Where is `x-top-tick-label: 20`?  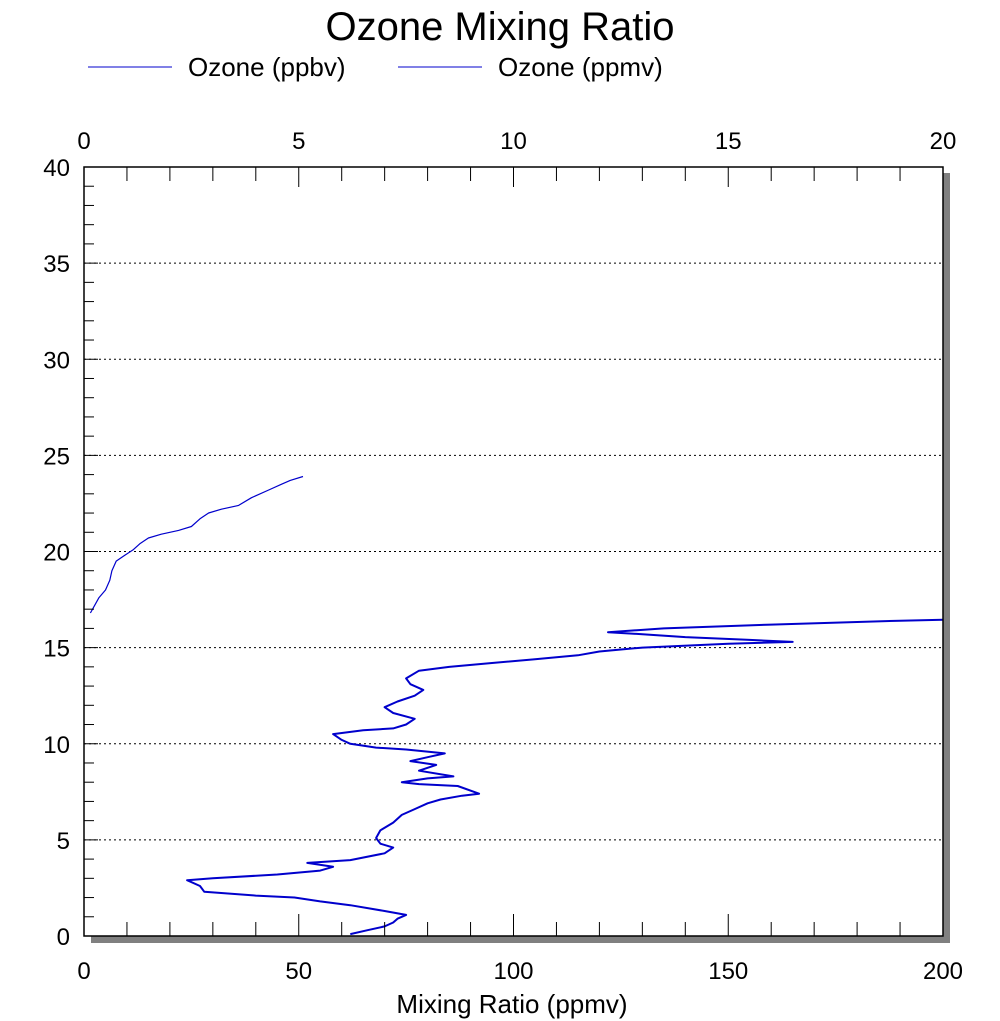
x-top-tick-label: 20 is located at coordinates (943, 141).